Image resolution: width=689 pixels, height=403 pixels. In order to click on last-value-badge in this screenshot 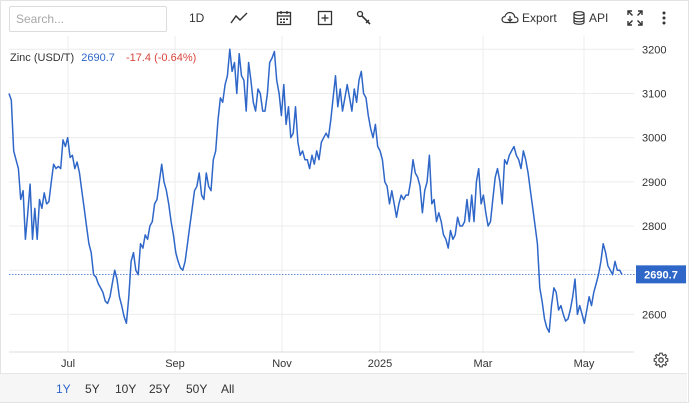, I will do `click(661, 274)`.